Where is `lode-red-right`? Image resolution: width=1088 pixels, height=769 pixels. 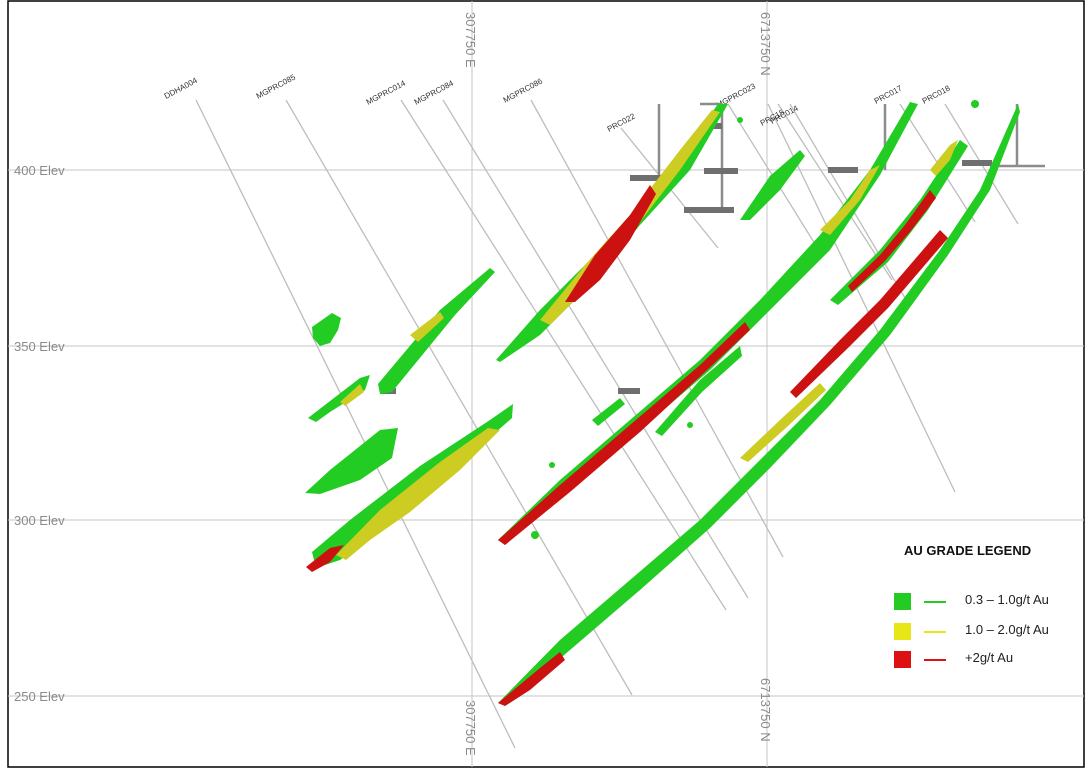
lode-red-right is located at coordinates (892, 241).